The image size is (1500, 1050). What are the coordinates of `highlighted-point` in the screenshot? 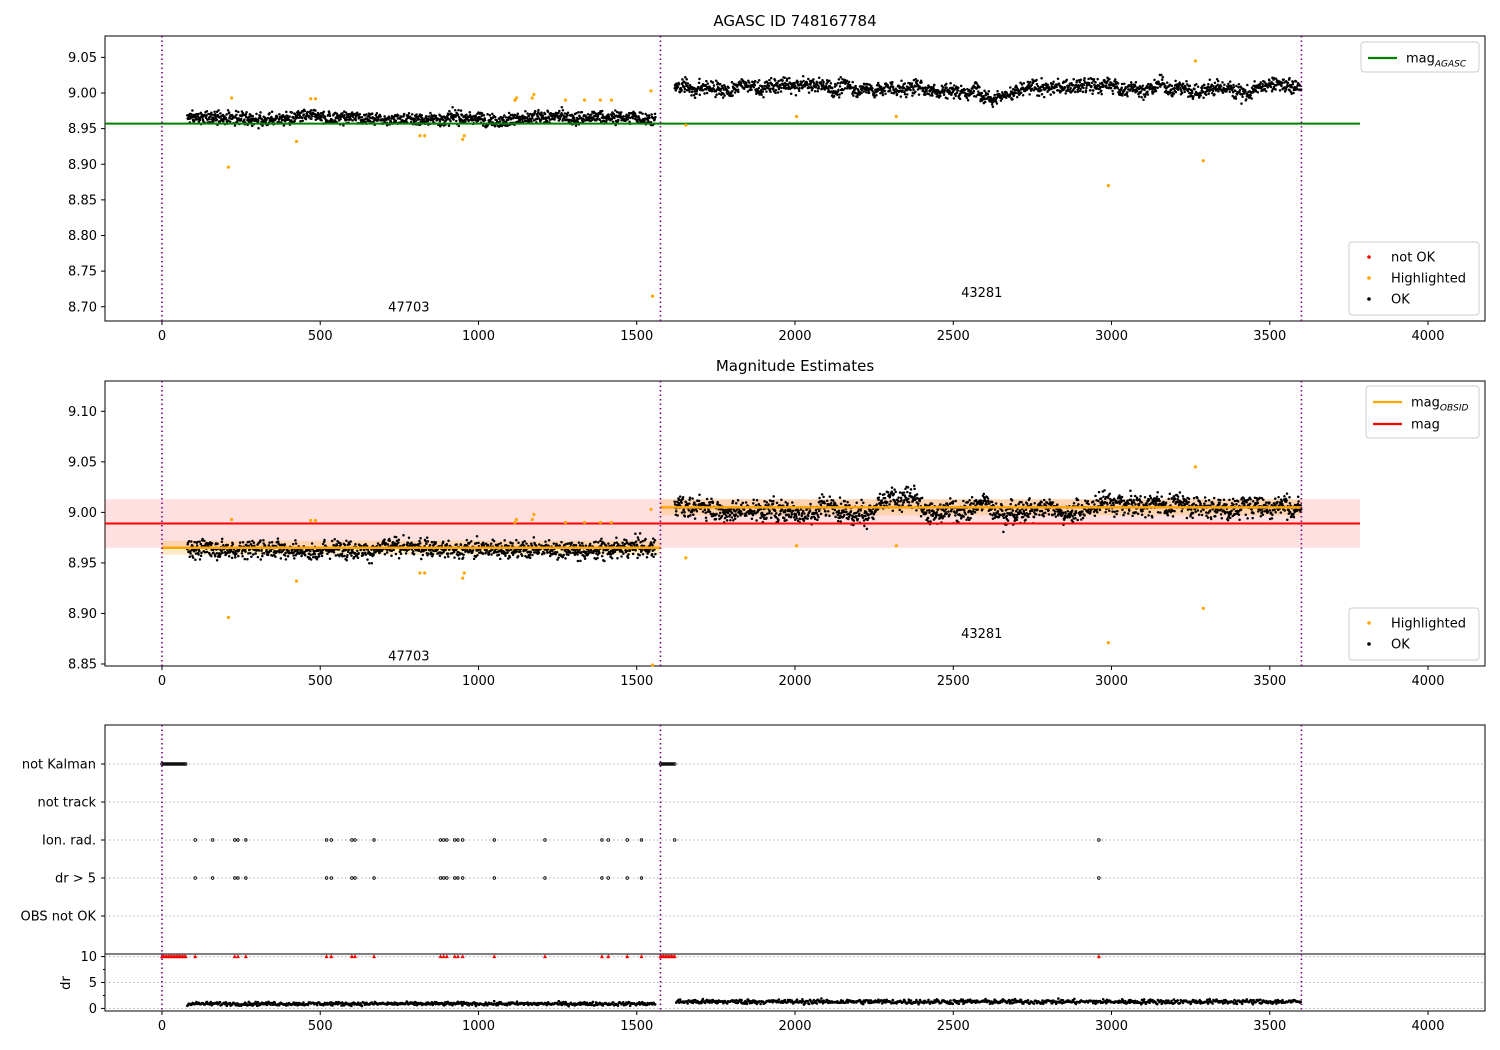 It's located at (296, 141).